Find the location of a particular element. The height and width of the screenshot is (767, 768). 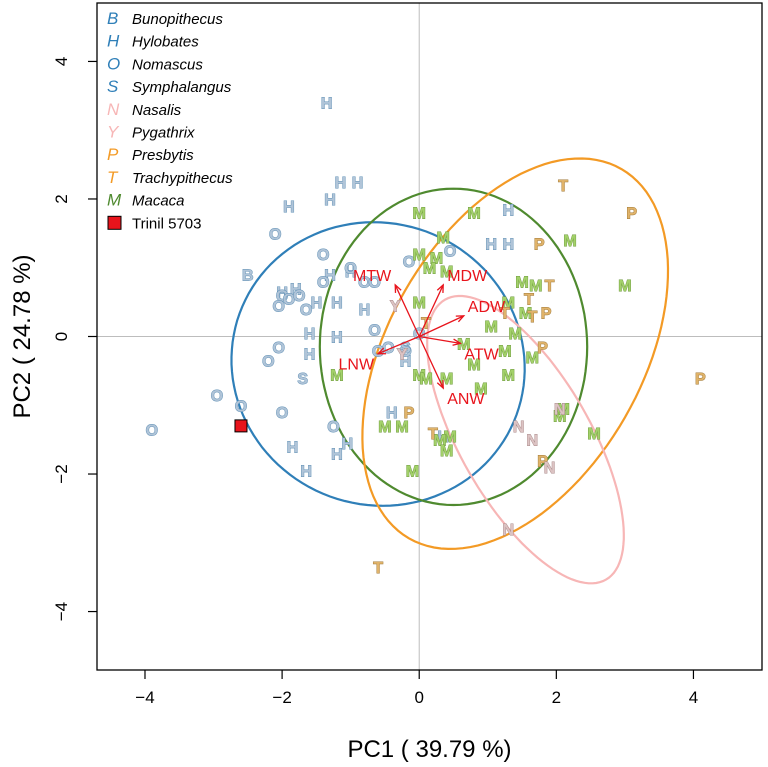

y-tick-label: −4 is located at coordinates (61, 611).